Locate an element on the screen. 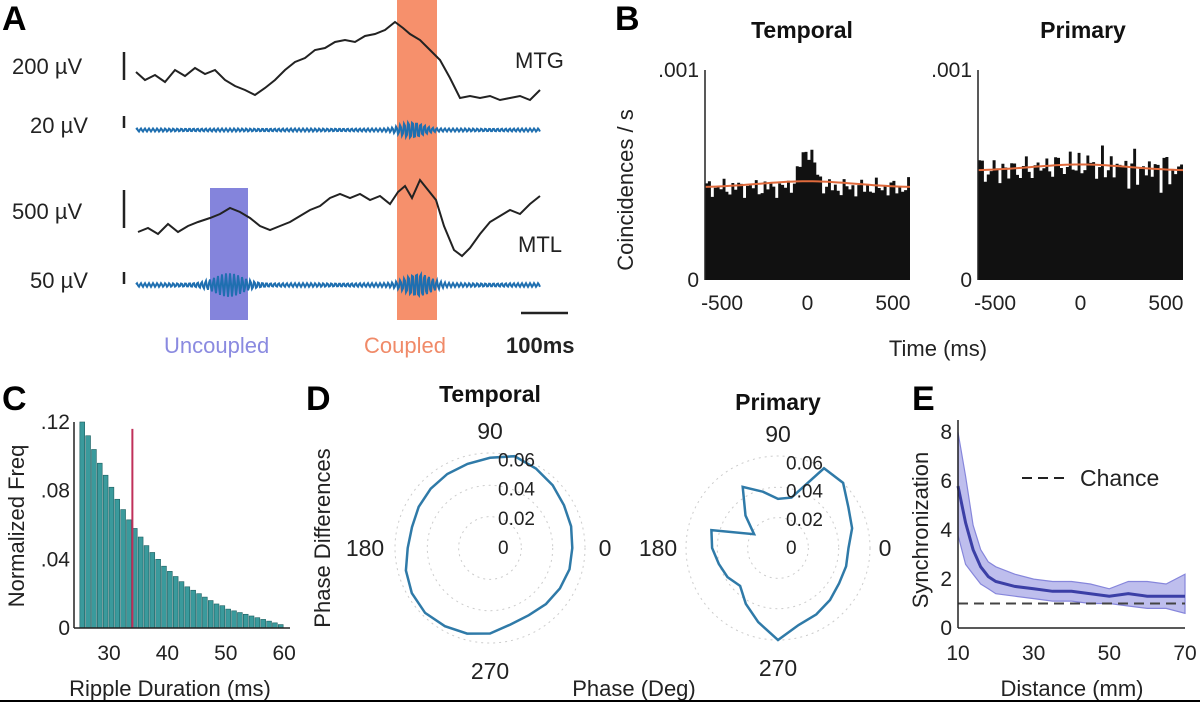 This screenshot has width=1200, height=704. panel-letter-b: B is located at coordinates (627, 19).